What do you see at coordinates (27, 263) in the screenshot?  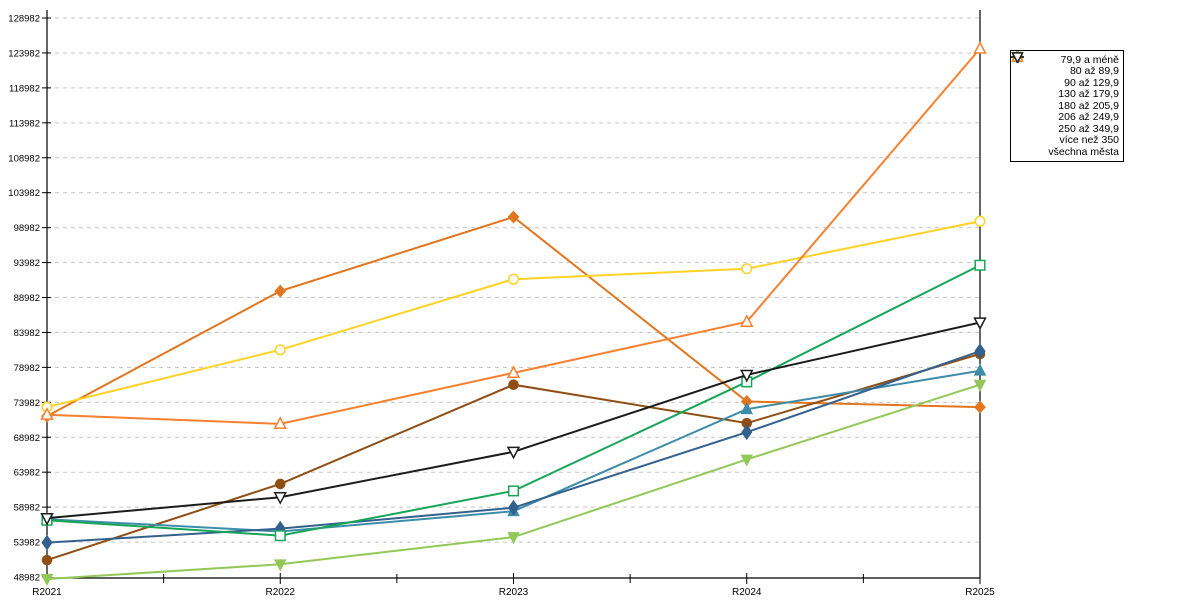 I see `y-axis-label: 93982` at bounding box center [27, 263].